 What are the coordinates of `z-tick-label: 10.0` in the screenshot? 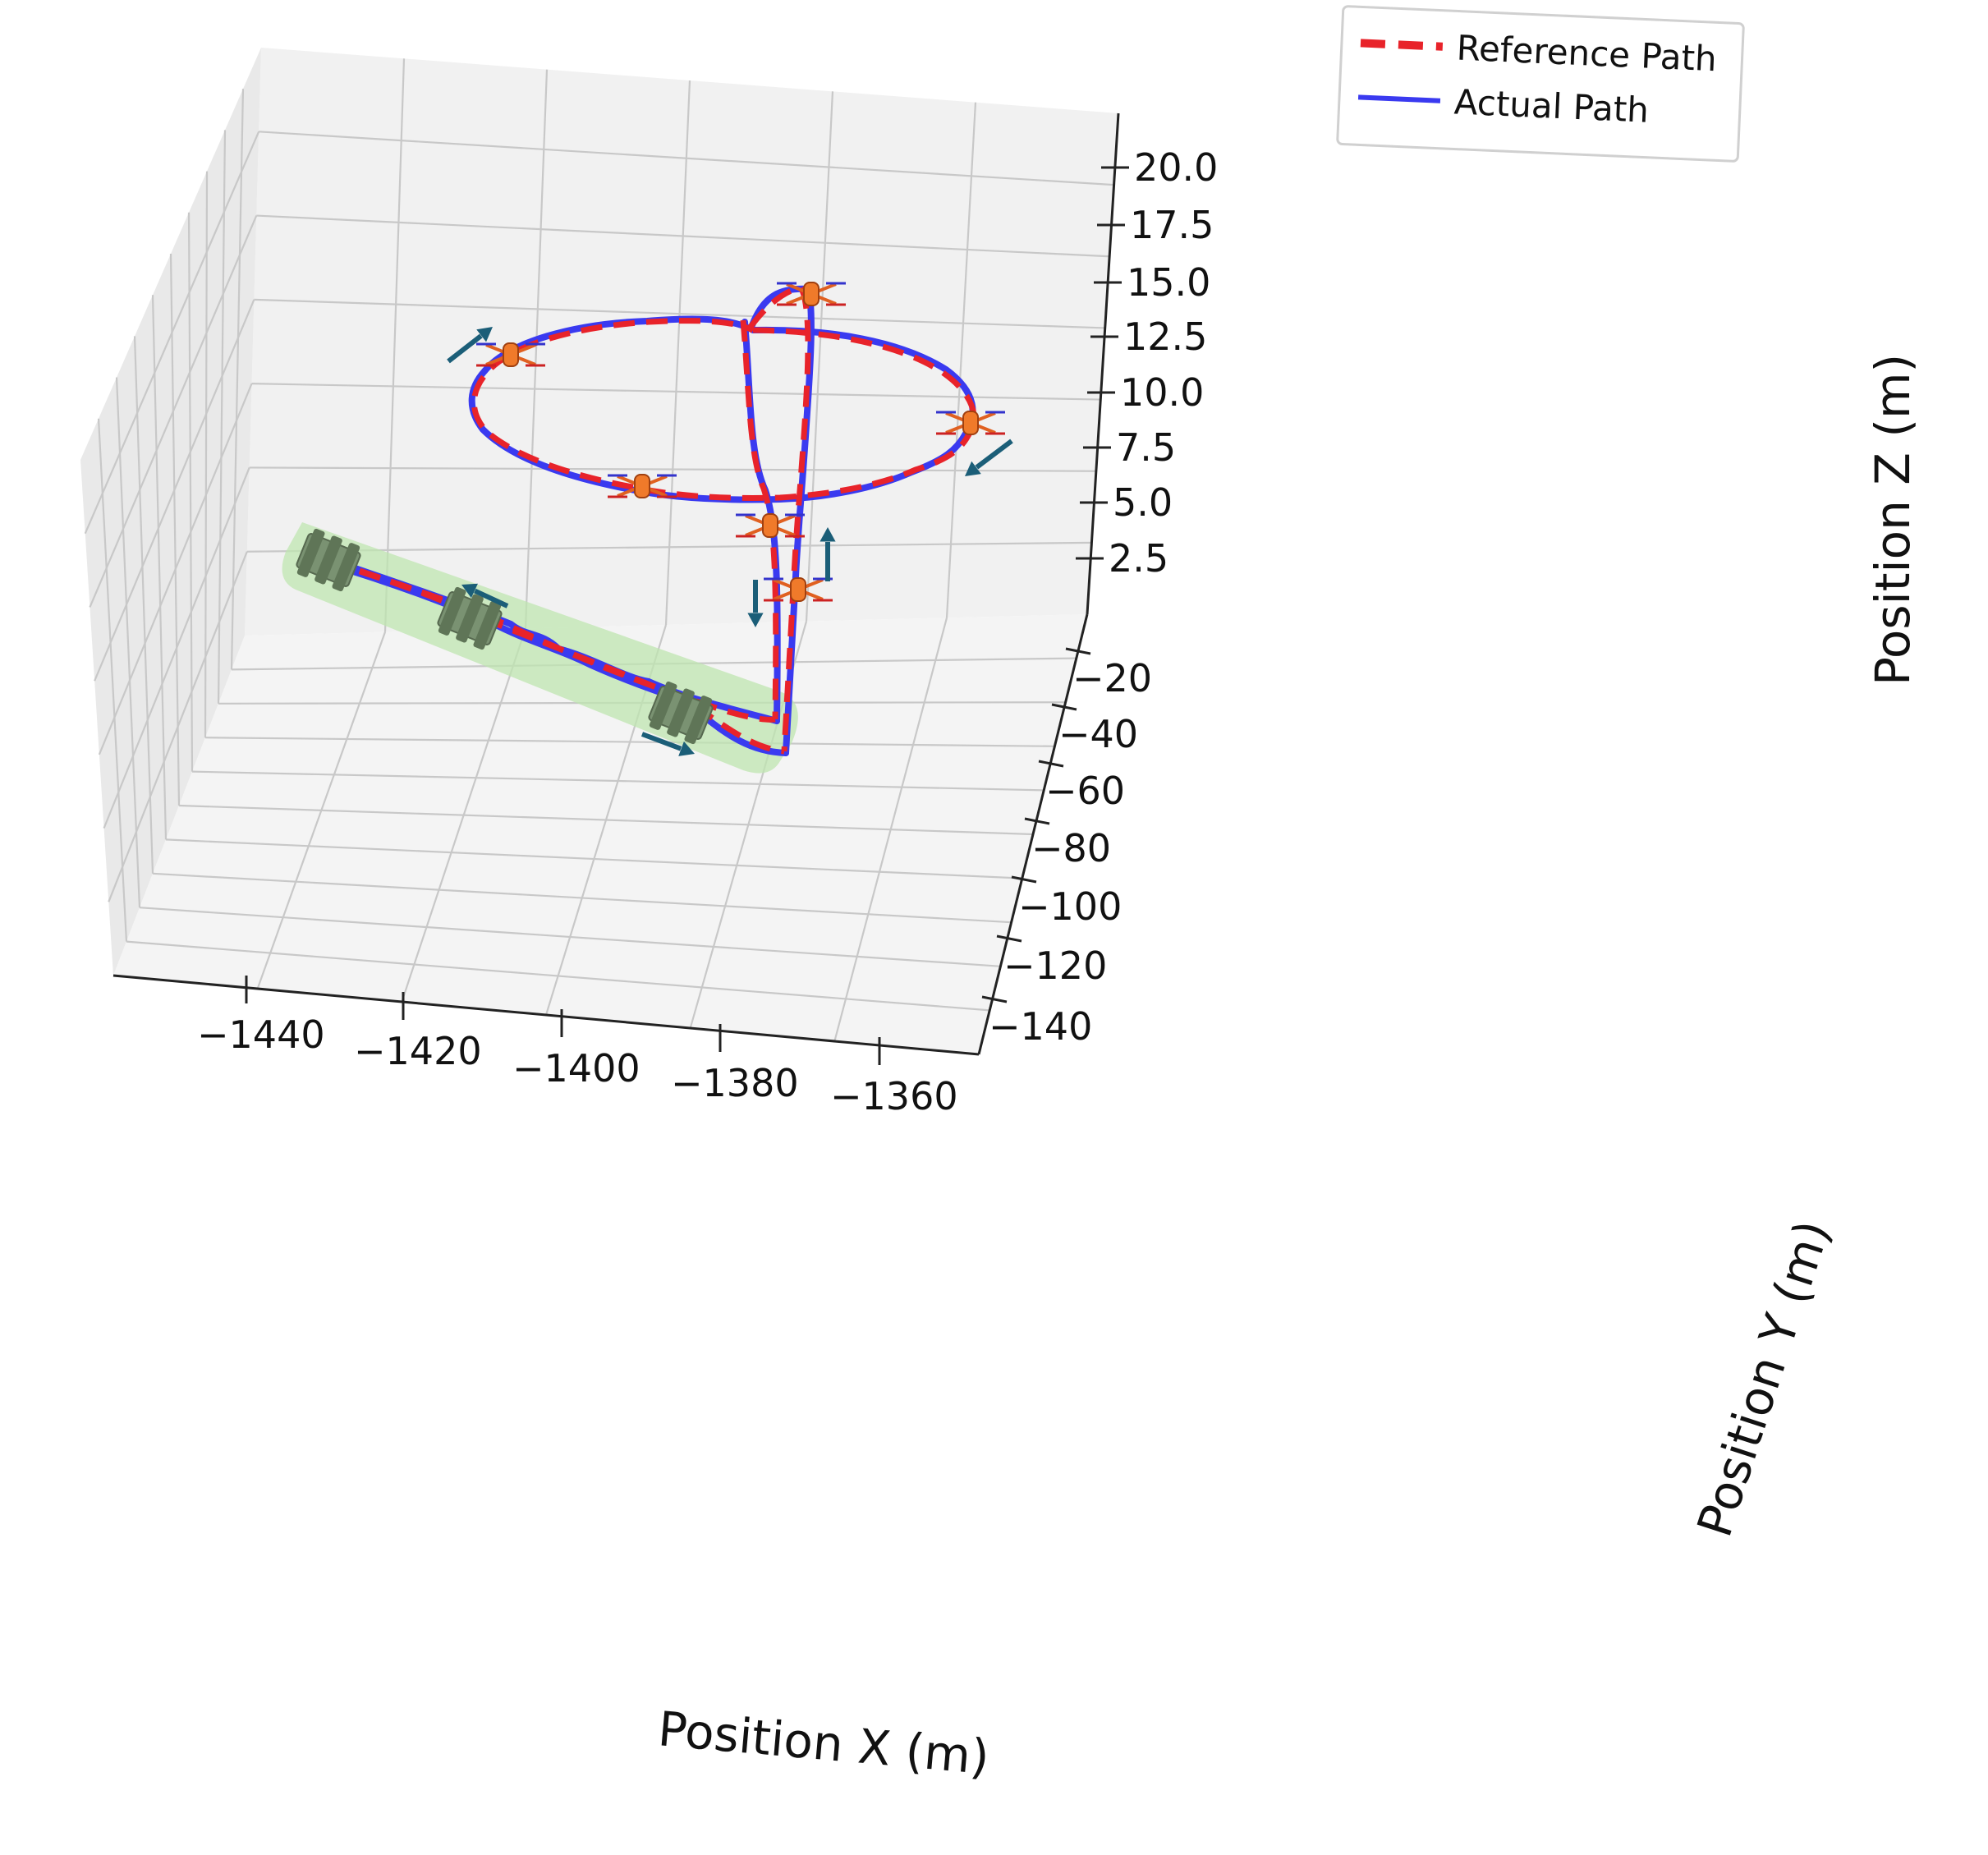 It's located at (1162, 392).